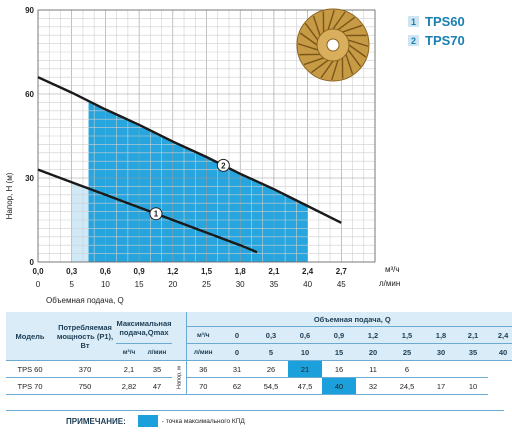  What do you see at coordinates (307, 284) in the screenshot?
I see `x-tick-label-lmin: 40` at bounding box center [307, 284].